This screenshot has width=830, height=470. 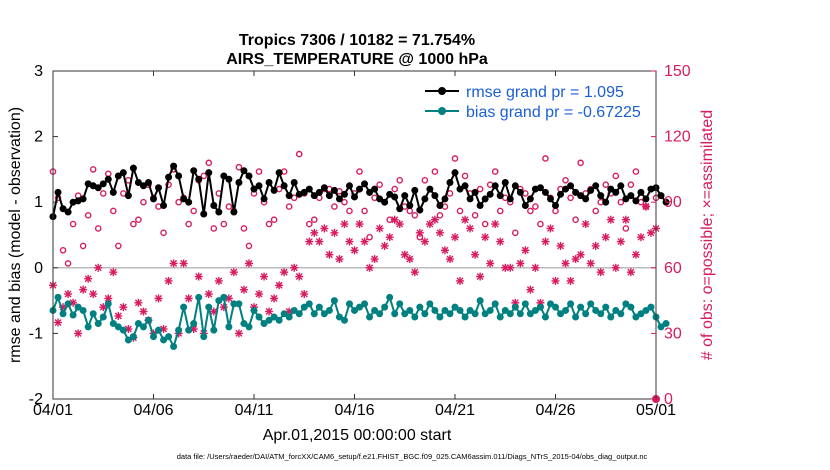 What do you see at coordinates (673, 333) in the screenshot?
I see `y-right-tick-label: 30` at bounding box center [673, 333].